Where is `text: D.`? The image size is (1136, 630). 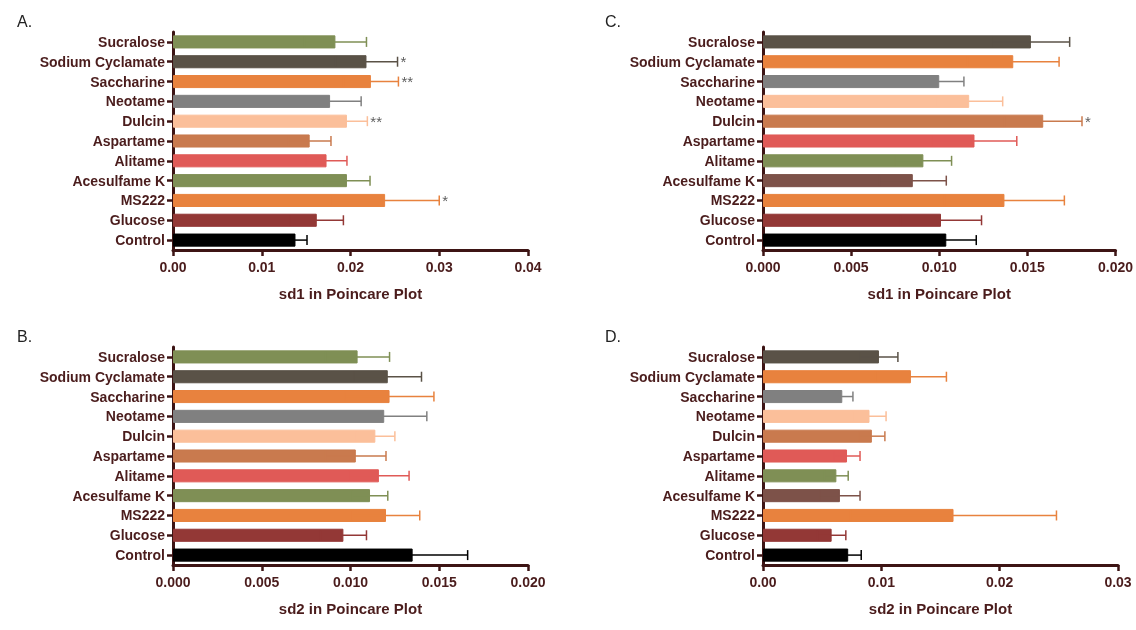 text: D. is located at coordinates (613, 336).